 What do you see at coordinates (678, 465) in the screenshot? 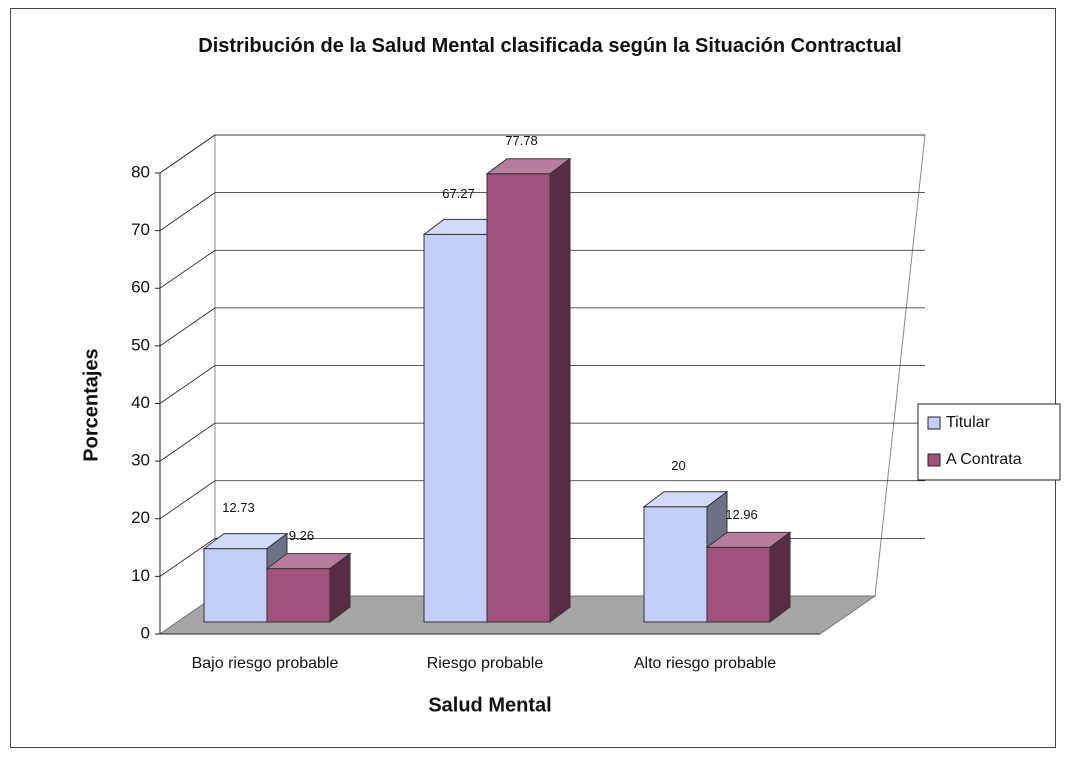
I see `value-label: 20` at bounding box center [678, 465].